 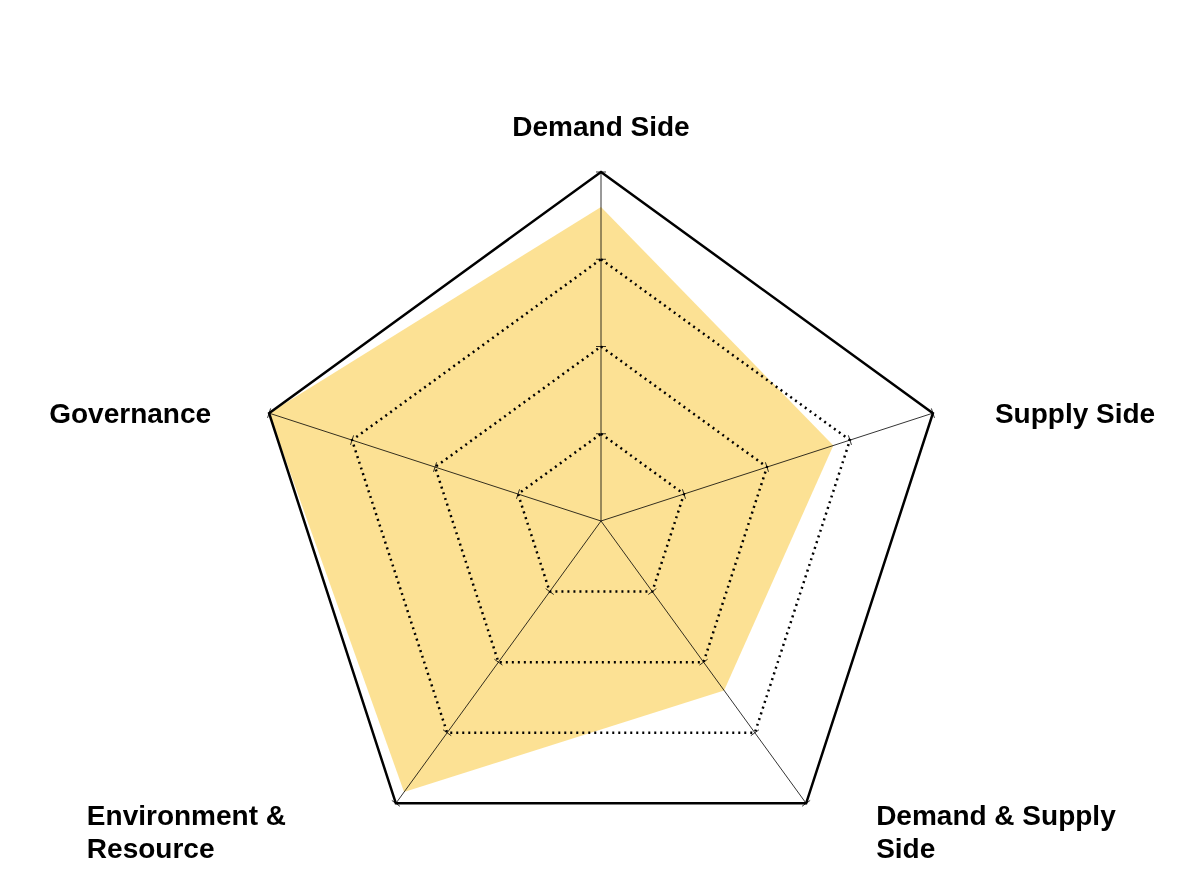 I want to click on spoke-label: Governance, so click(x=130, y=414).